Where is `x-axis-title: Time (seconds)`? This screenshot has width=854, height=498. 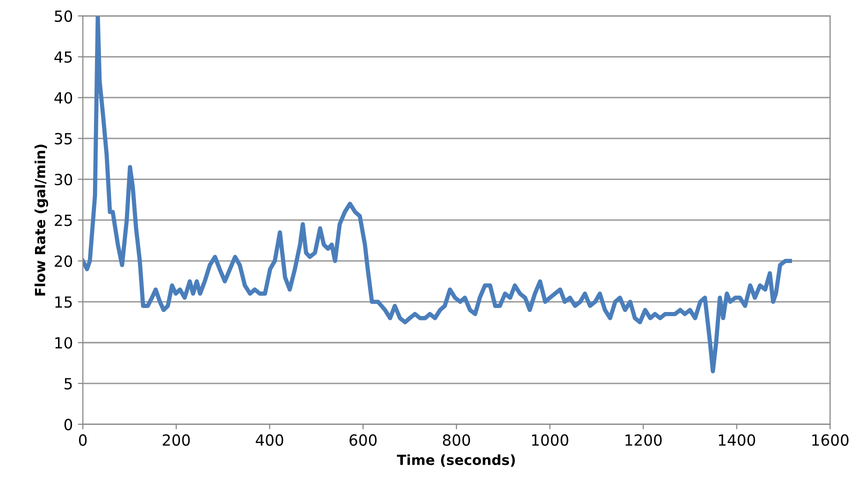 x-axis-title: Time (seconds) is located at coordinates (455, 460).